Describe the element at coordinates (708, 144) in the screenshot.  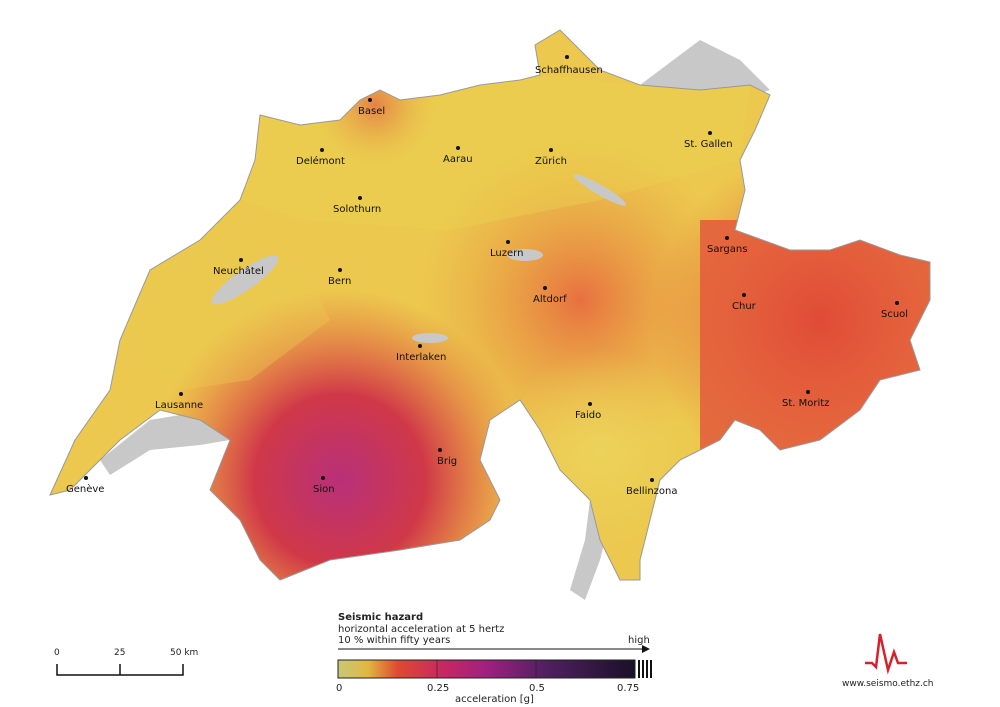
I see `city-label: St. Gallen` at that location.